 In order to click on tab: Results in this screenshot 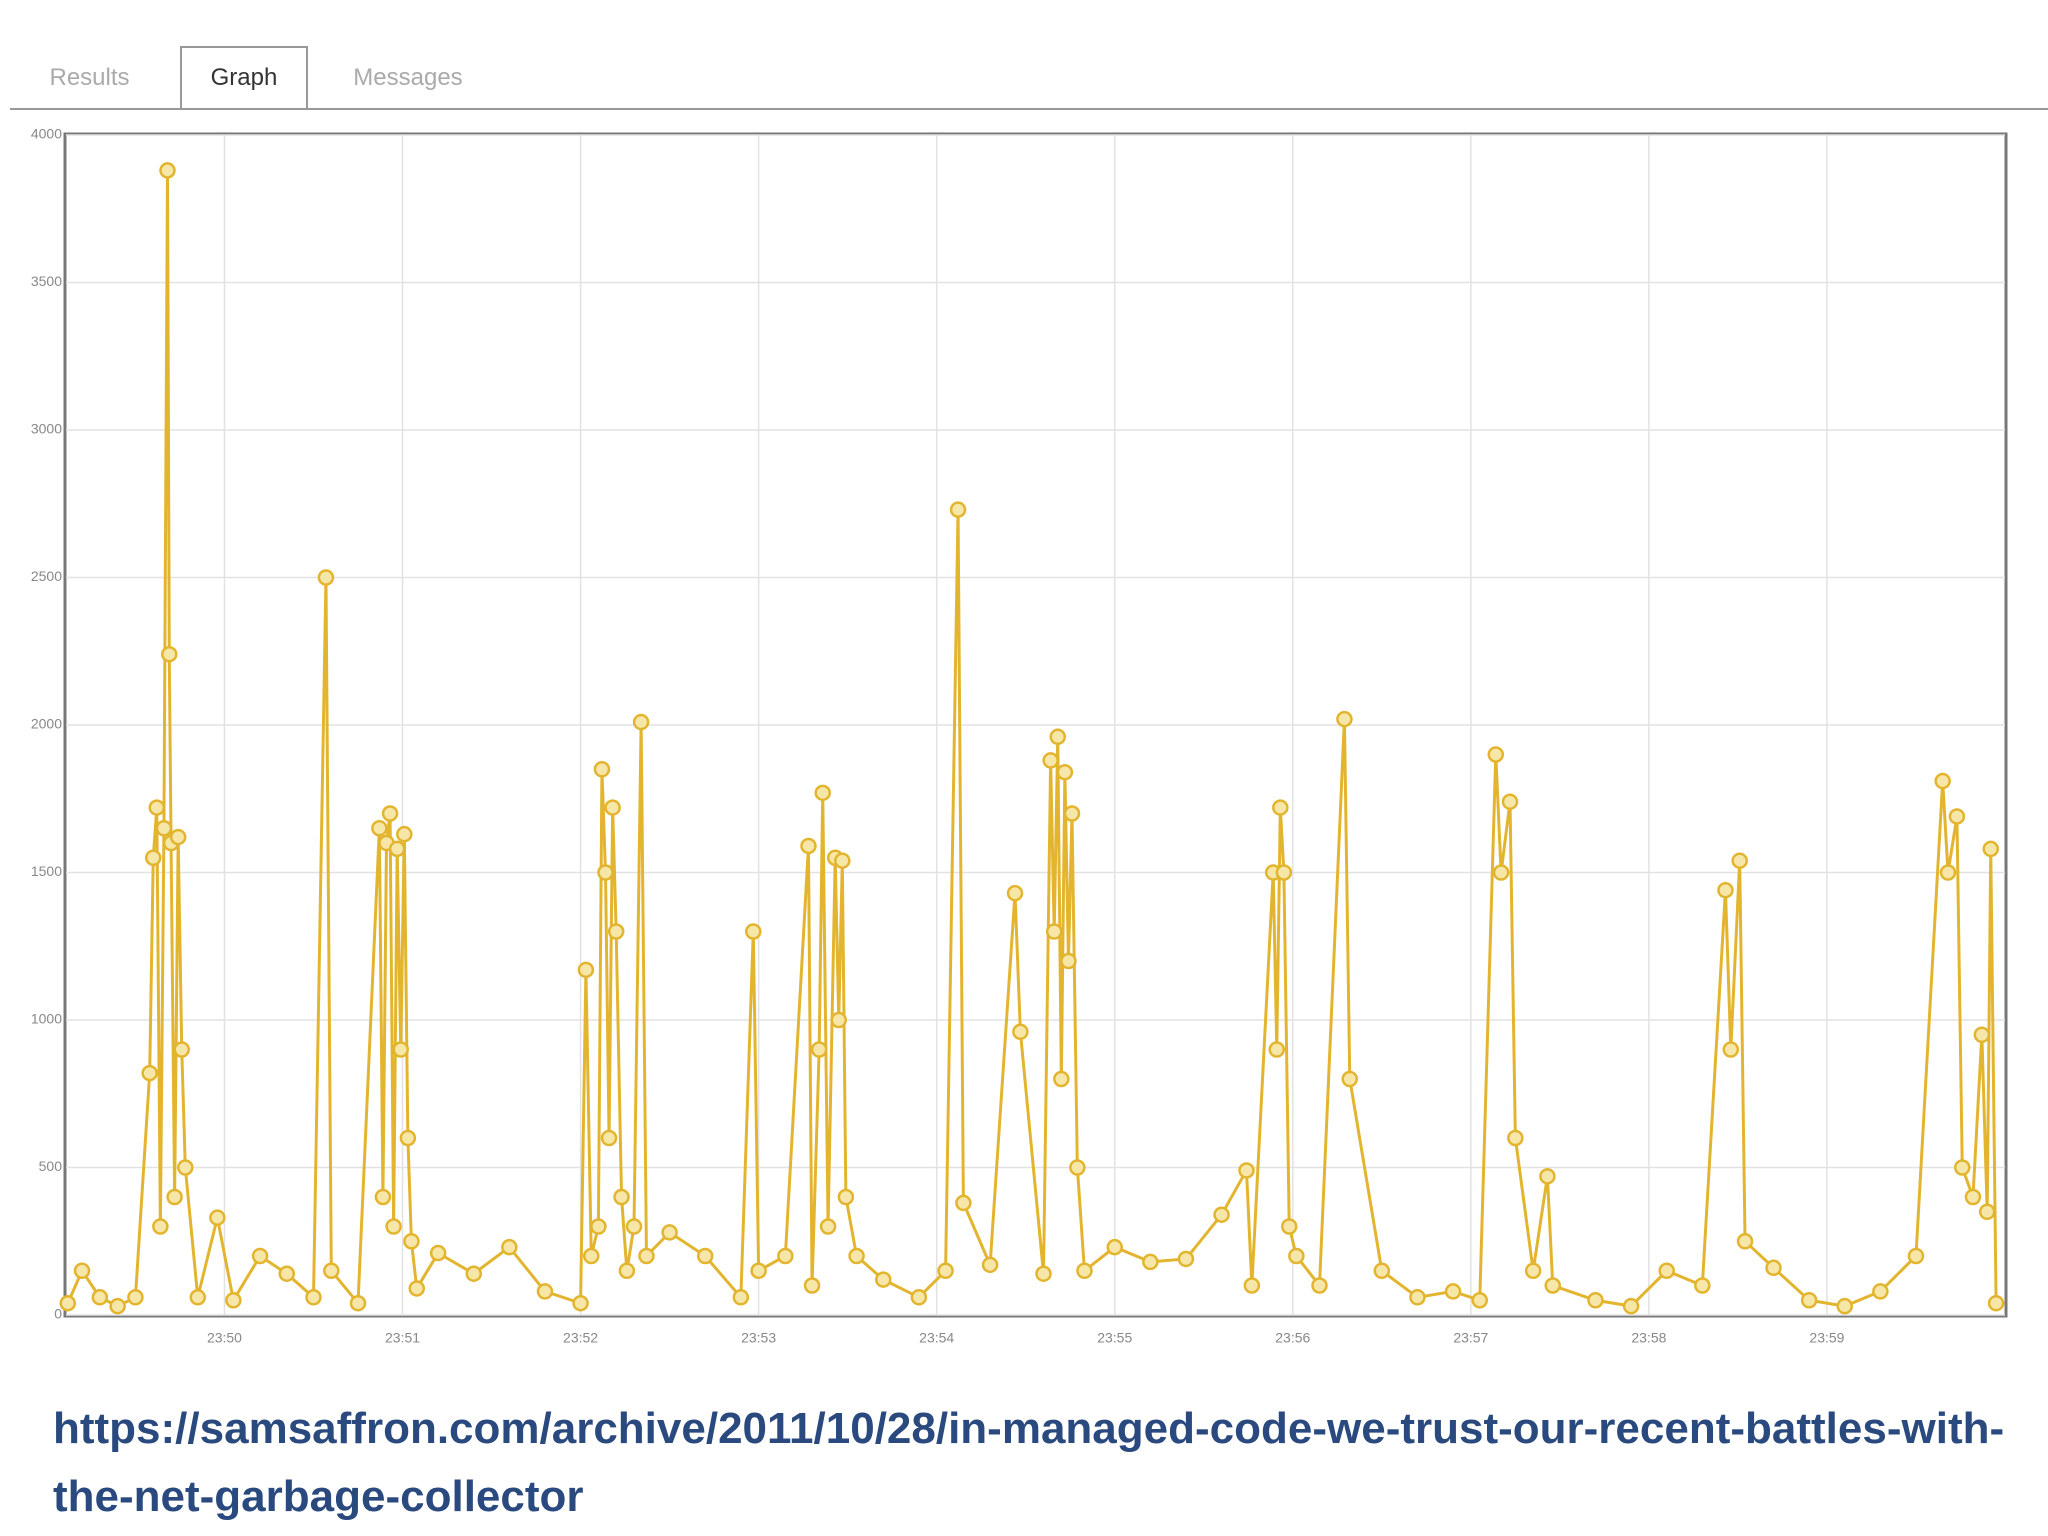, I will do `click(89, 77)`.